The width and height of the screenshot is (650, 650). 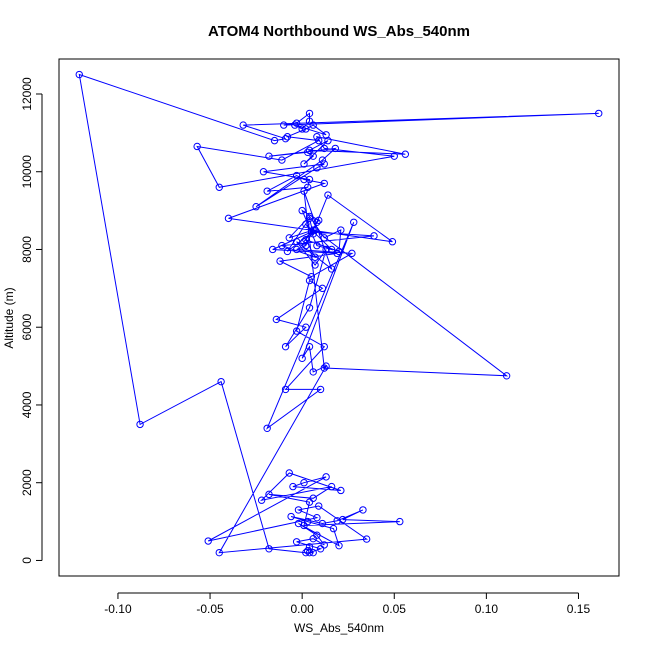 What do you see at coordinates (210, 609) in the screenshot?
I see `x-tick-label: -0.05` at bounding box center [210, 609].